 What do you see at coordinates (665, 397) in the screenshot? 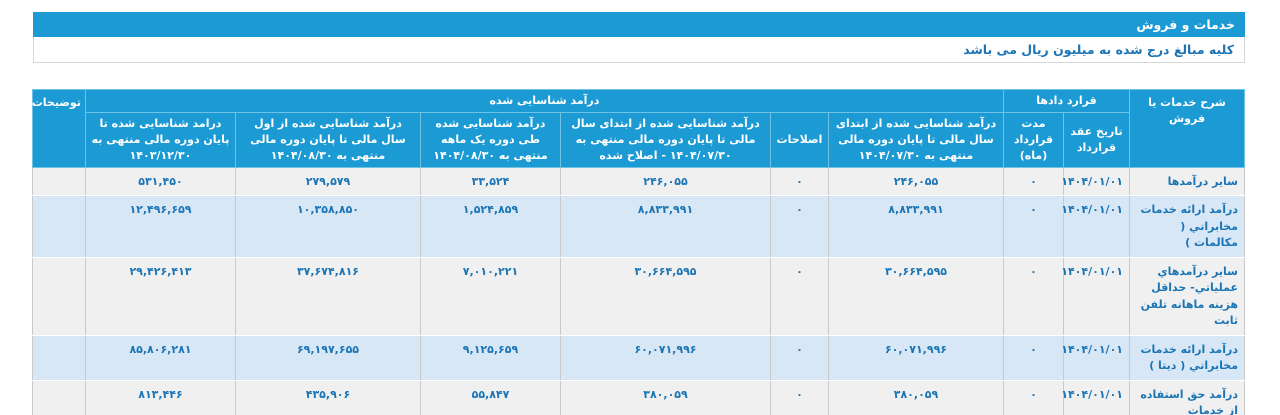
I see `cell-rev-fy-0730-adj: ۳۸۰,۰۵۹` at bounding box center [665, 397].